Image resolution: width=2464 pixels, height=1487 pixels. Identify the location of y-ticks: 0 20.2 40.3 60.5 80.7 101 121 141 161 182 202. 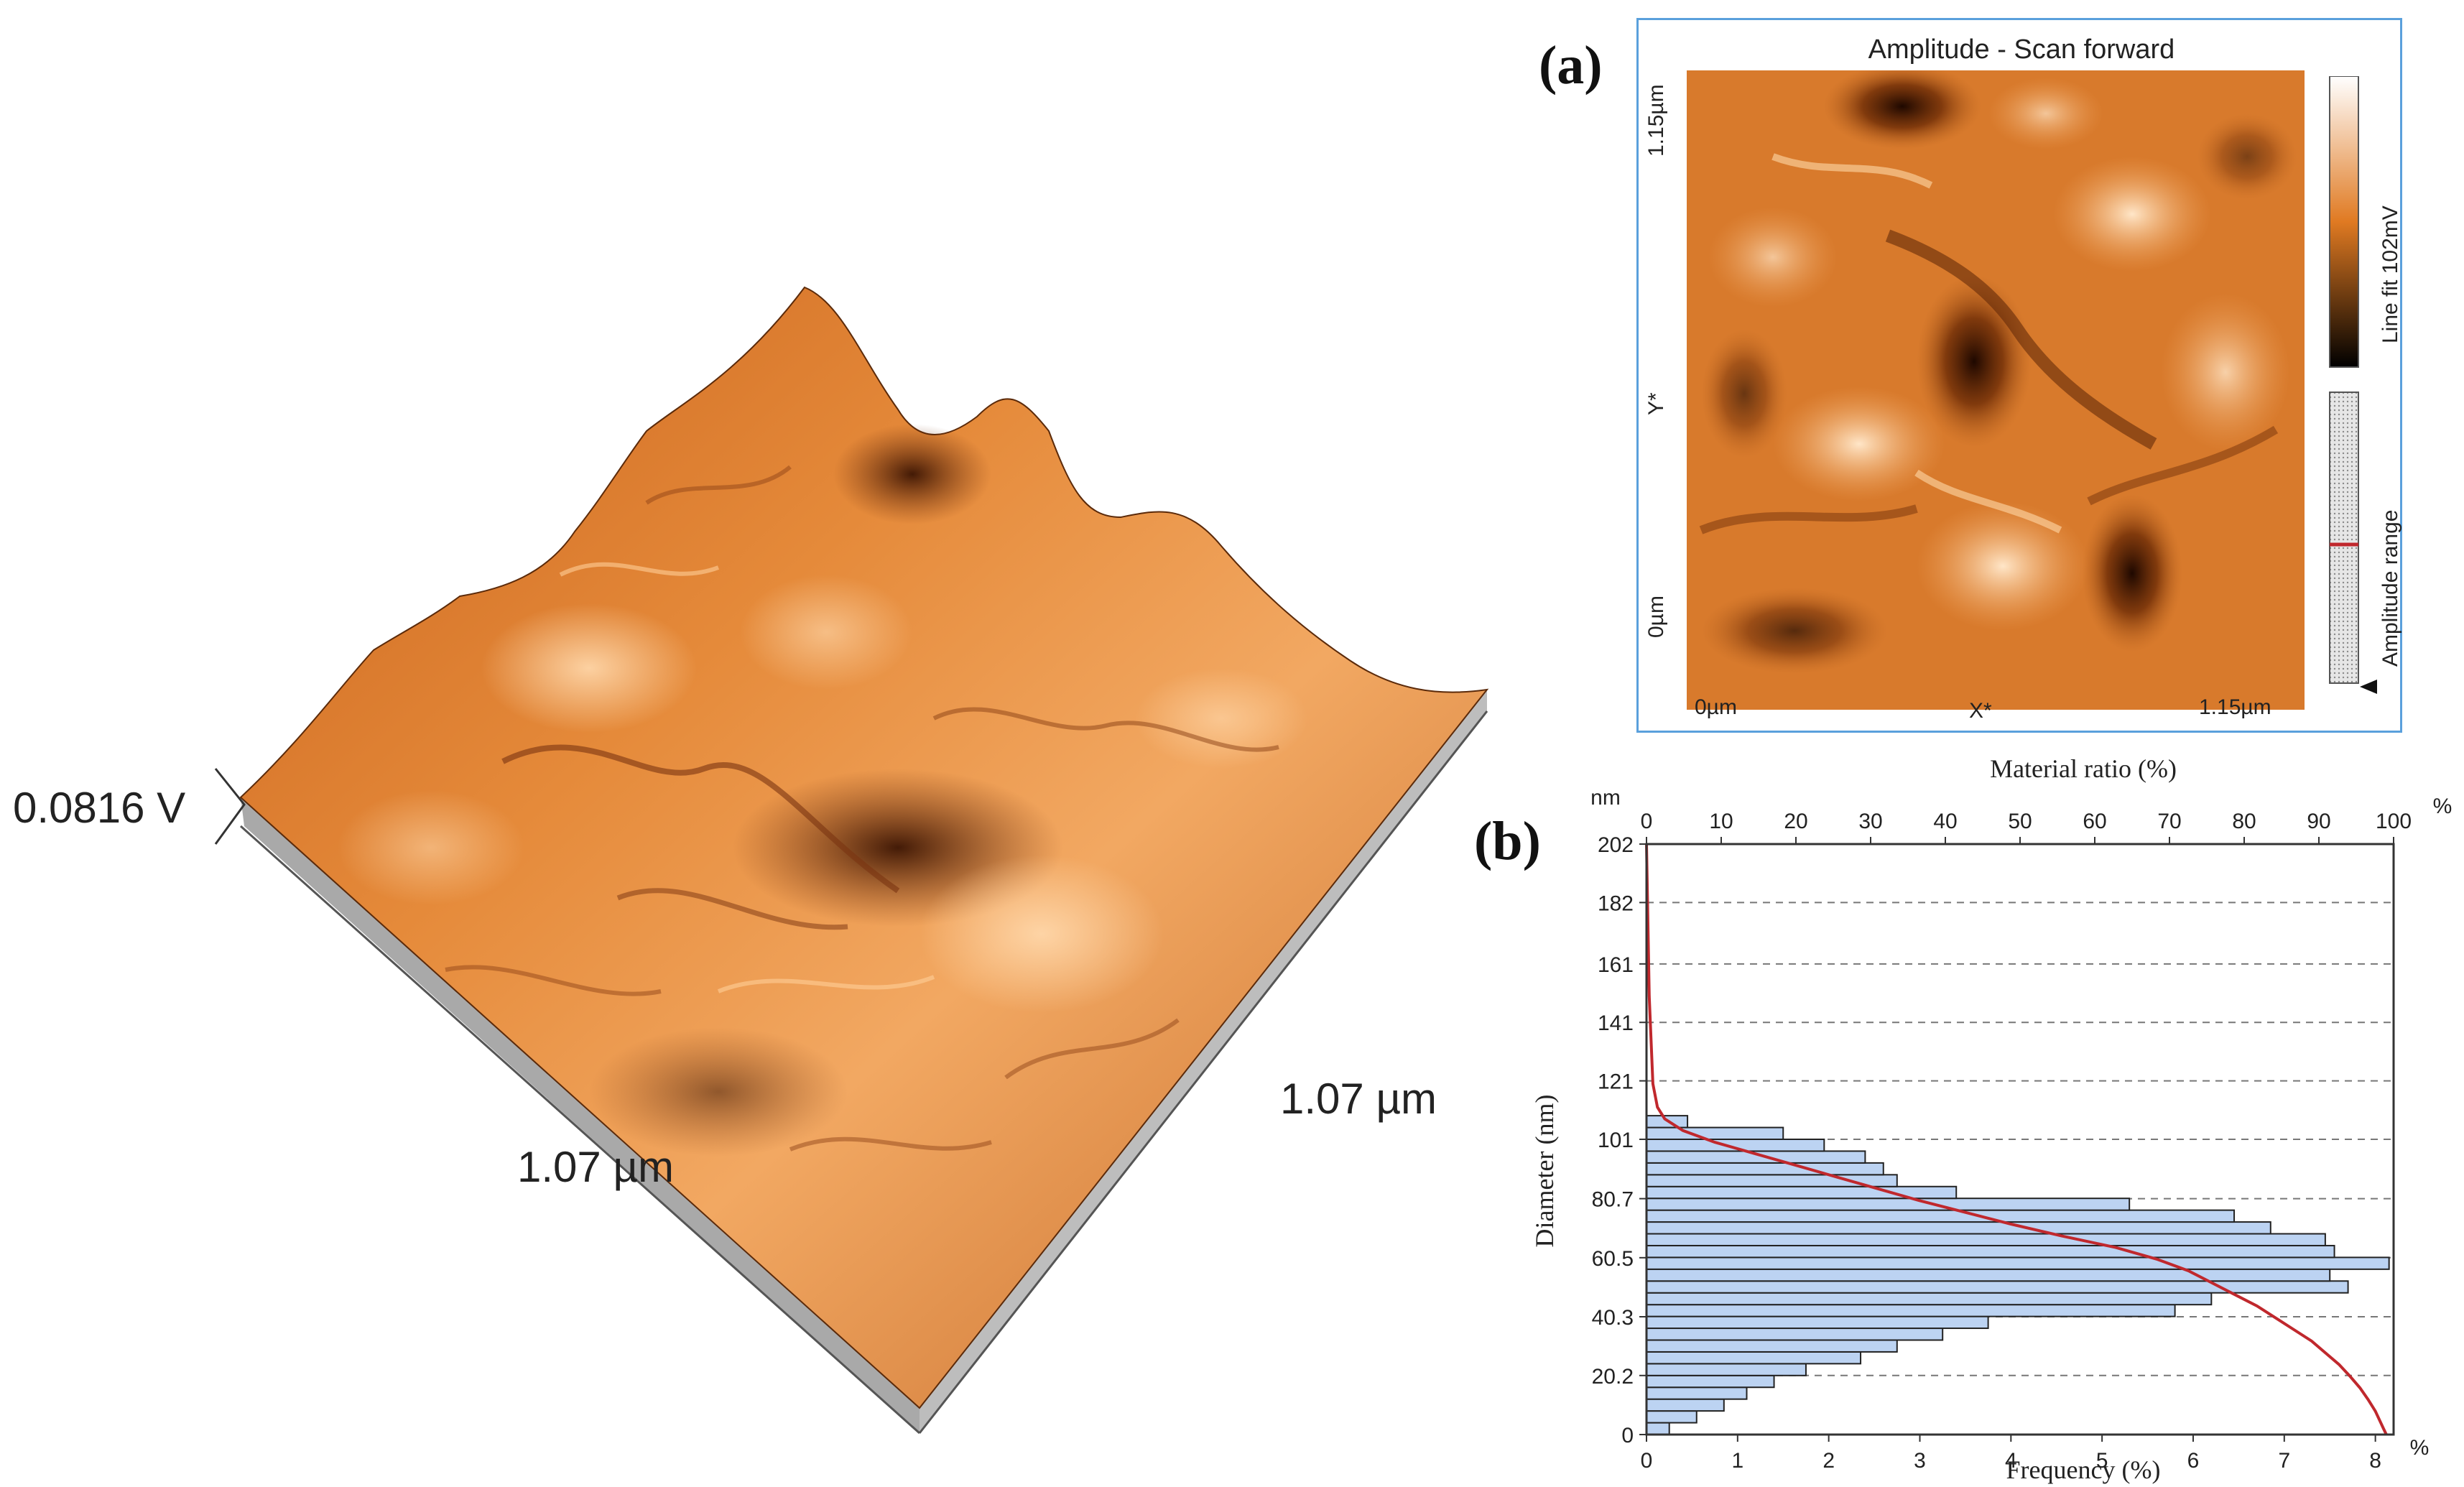
(1619, 1140).